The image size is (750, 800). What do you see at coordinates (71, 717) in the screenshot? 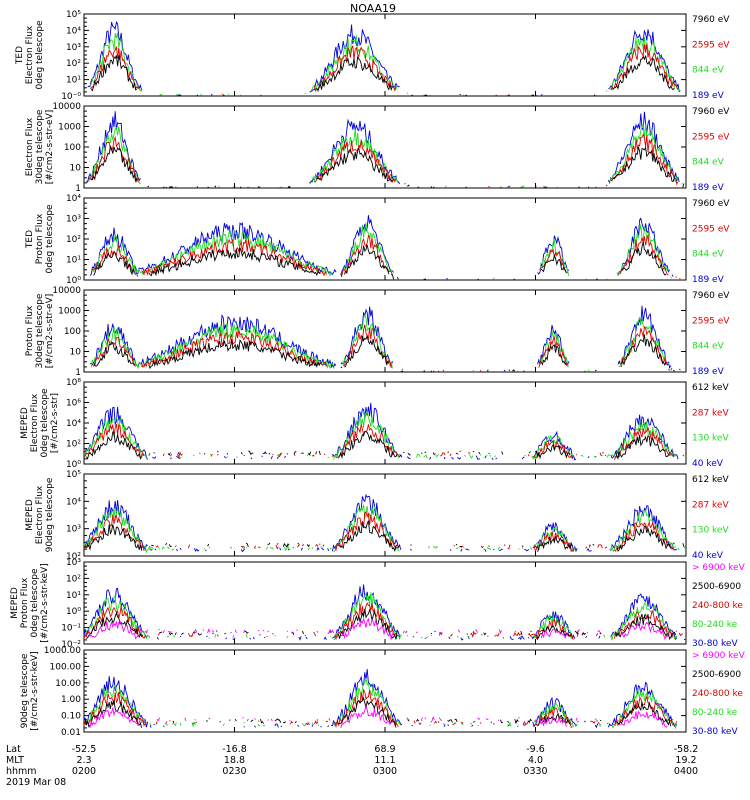
I see `y-tick-label: 0.10` at bounding box center [71, 717].